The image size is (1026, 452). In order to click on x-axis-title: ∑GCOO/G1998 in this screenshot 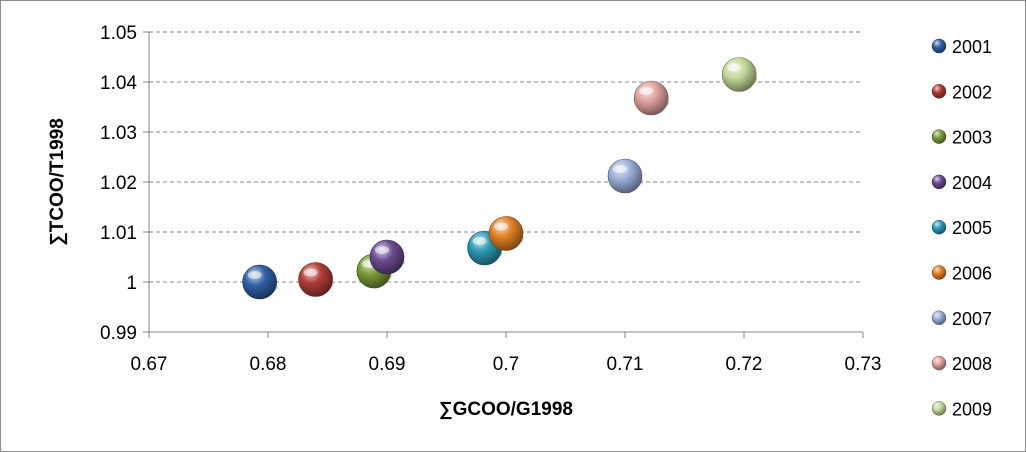, I will do `click(506, 409)`.